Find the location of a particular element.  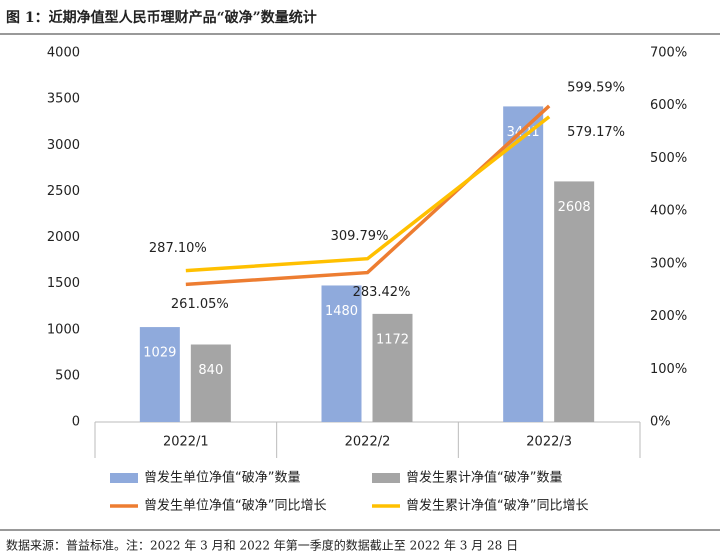

legend-label: 曾发生单位净值“破净”数量 is located at coordinates (222, 478).